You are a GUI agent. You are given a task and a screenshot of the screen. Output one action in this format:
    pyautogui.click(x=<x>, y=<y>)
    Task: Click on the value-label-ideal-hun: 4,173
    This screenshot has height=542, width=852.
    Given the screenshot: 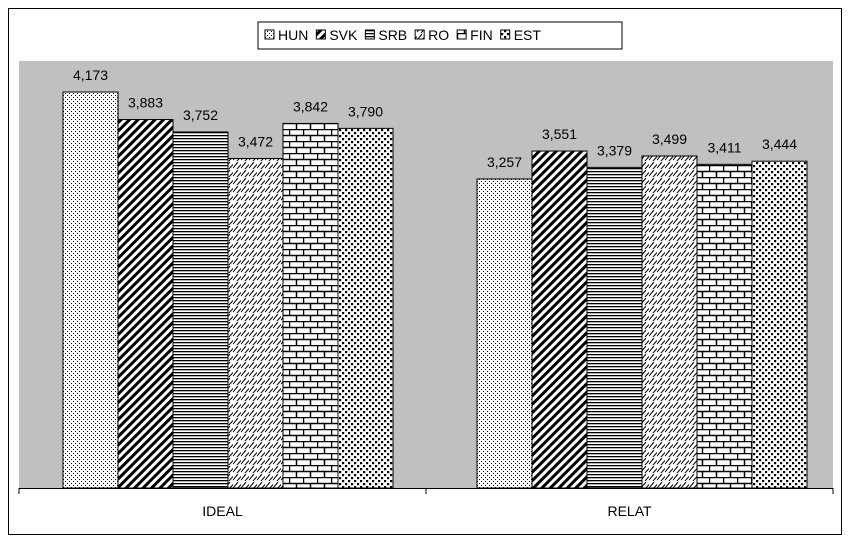 What is the action you would take?
    pyautogui.click(x=90, y=75)
    